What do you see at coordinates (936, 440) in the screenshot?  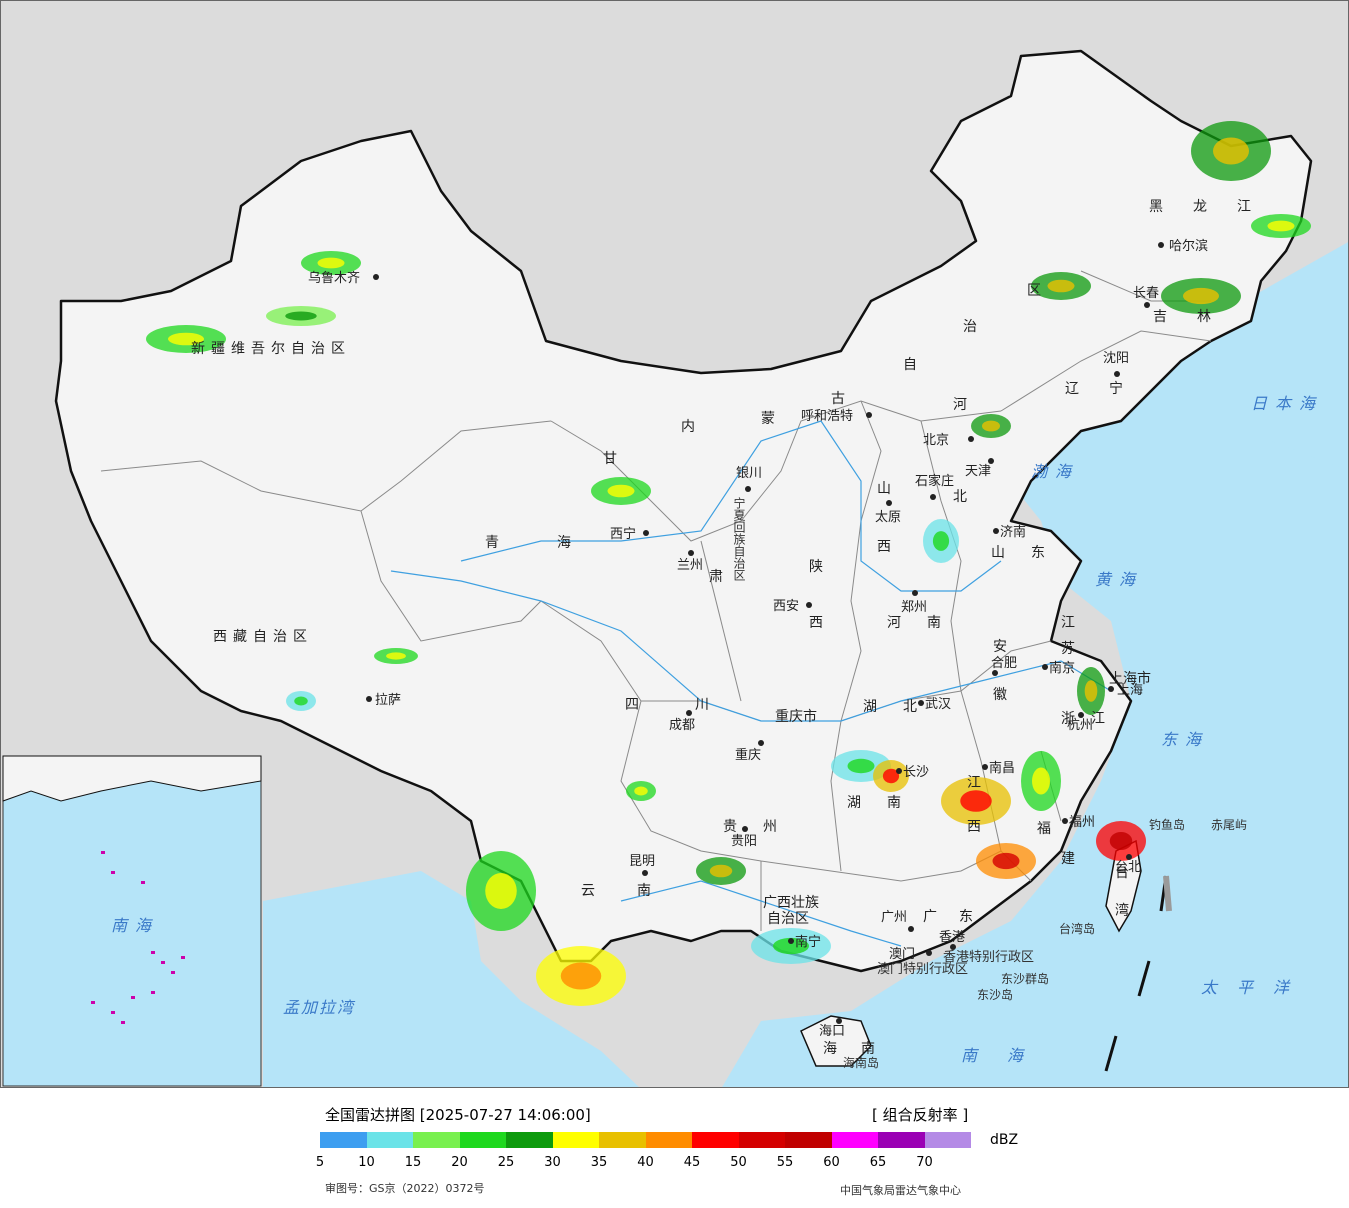 I see `city-label-beijing: 北京` at bounding box center [936, 440].